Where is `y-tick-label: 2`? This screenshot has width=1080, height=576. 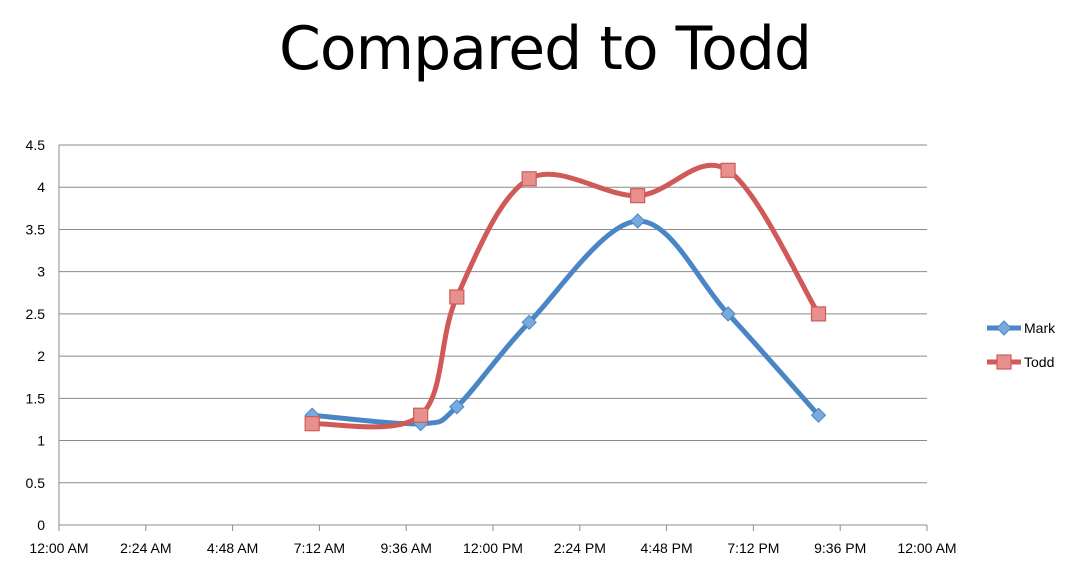
y-tick-label: 2 is located at coordinates (41, 356).